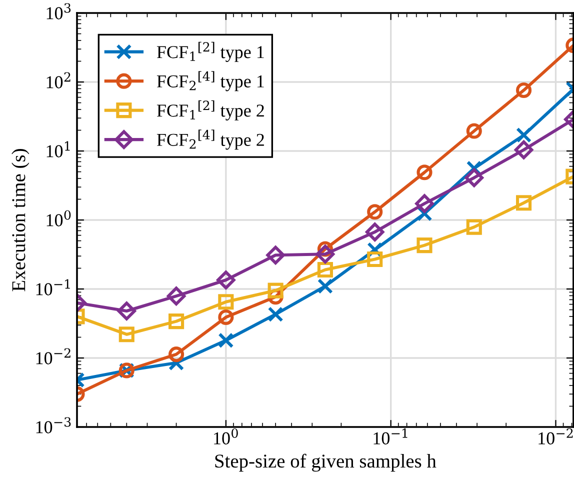  What do you see at coordinates (391, 436) in the screenshot?
I see `x-tick-label: 10$^{−1}$` at bounding box center [391, 436].